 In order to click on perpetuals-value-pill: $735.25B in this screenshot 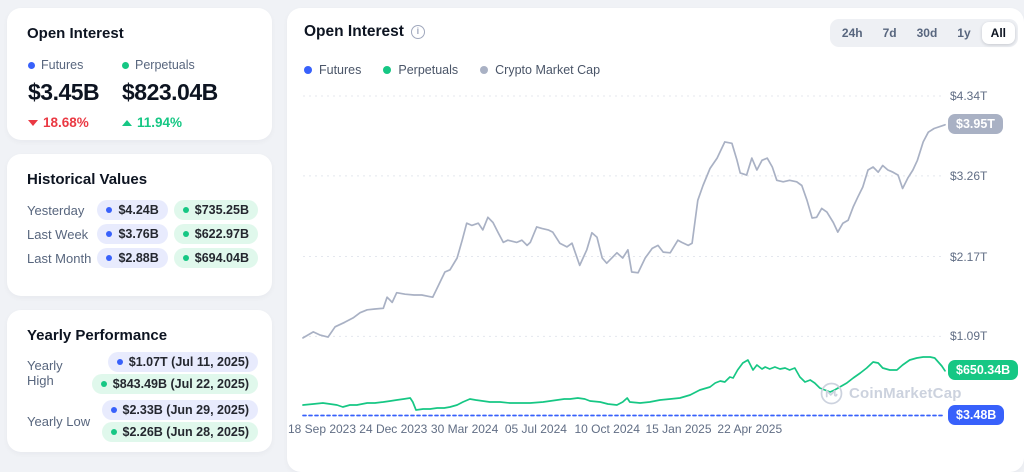, I will do `click(215, 210)`.